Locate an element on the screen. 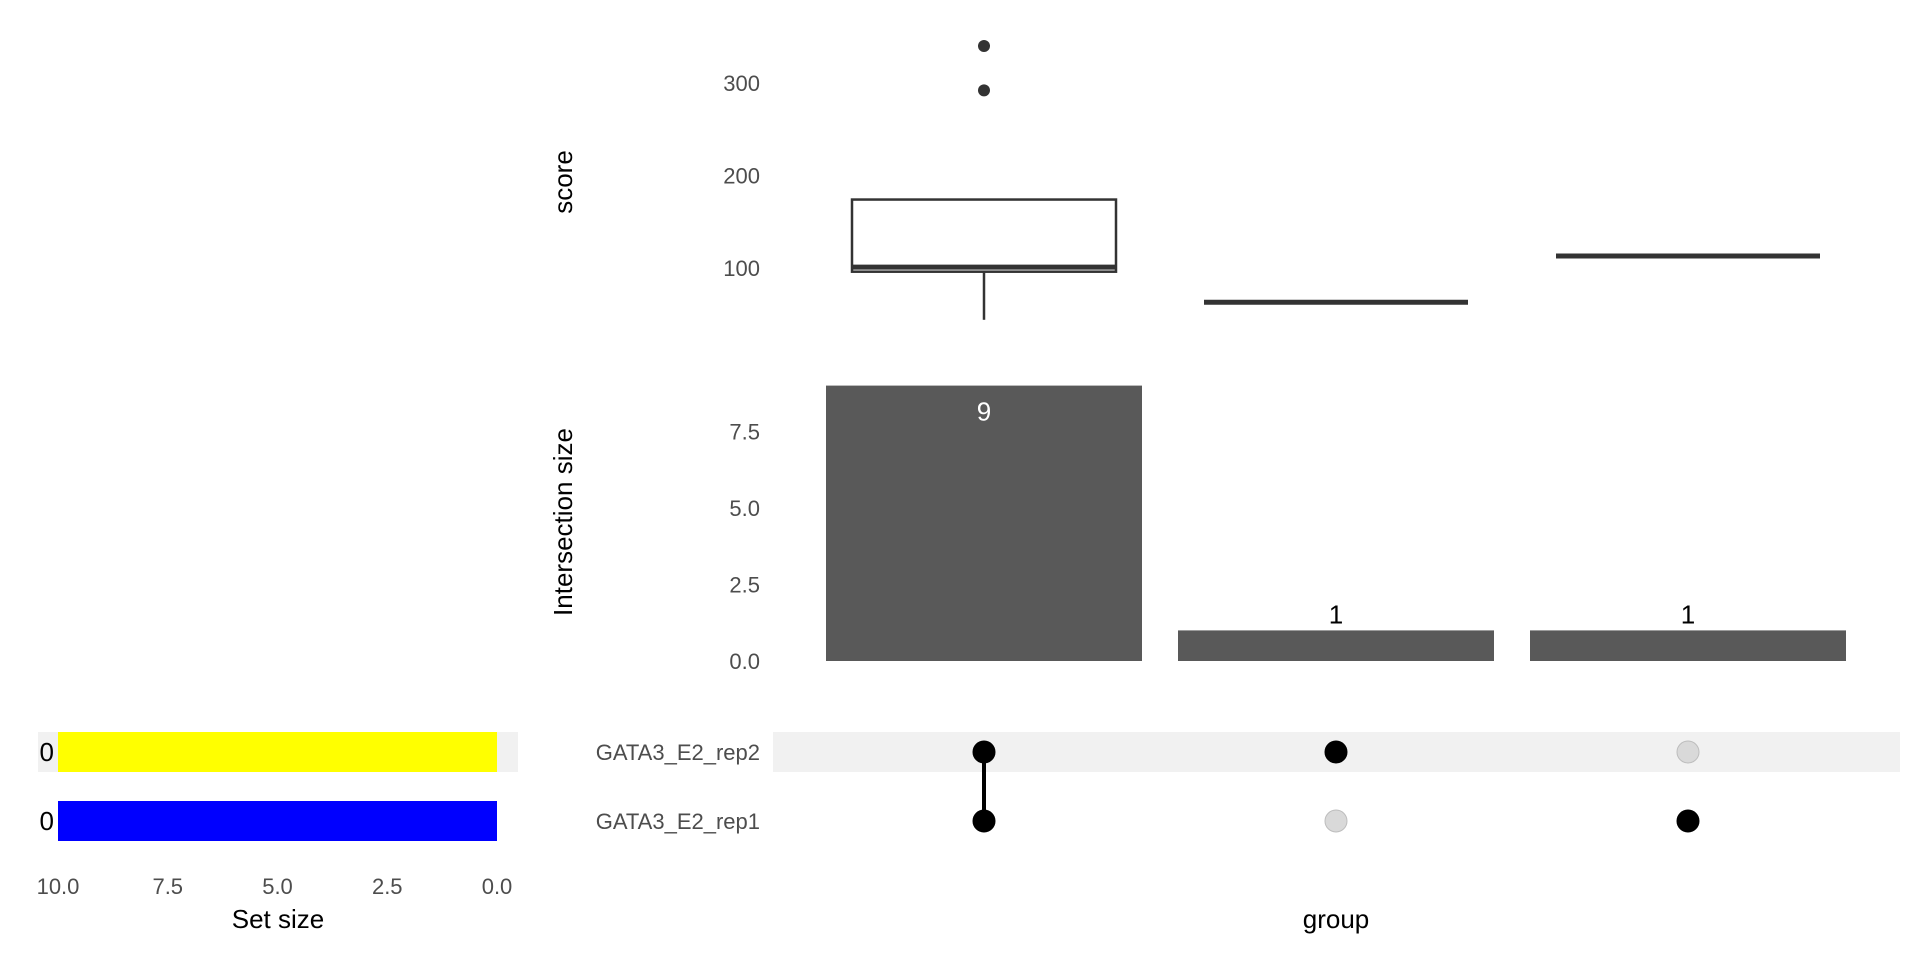  set-size-tick-label: 5.0 is located at coordinates (277, 886).